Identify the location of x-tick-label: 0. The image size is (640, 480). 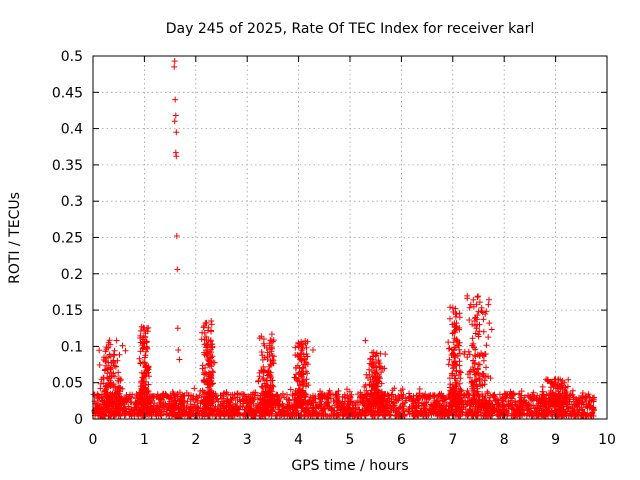
(93, 440).